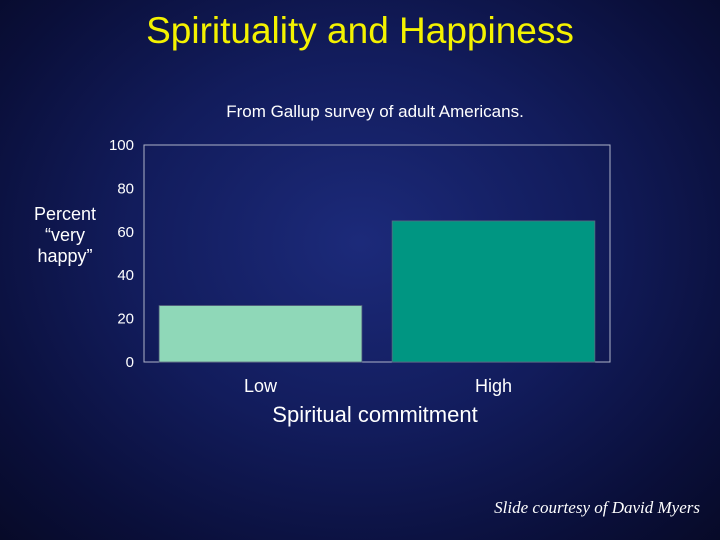  I want to click on y-tick-labels: 0 20 40 60 80 100, so click(121, 254).